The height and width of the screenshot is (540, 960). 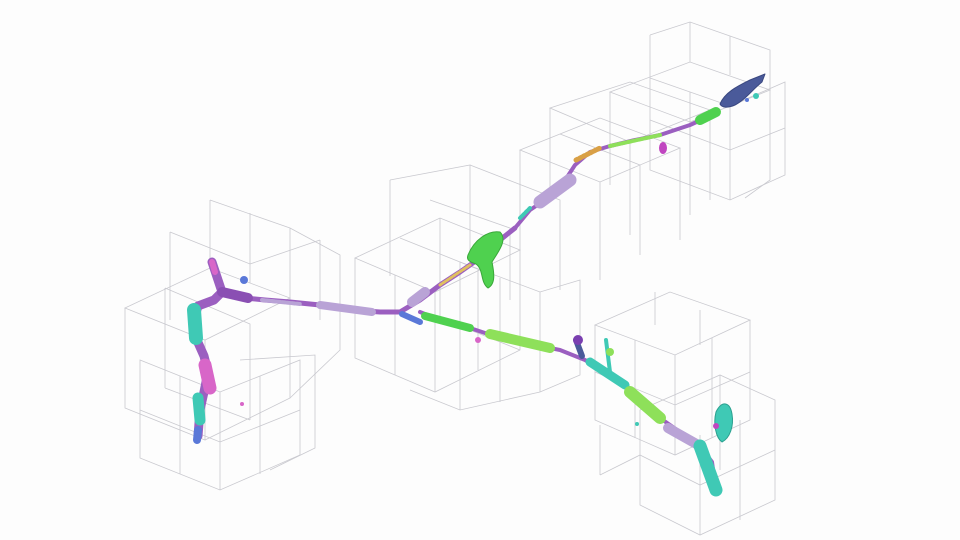 I want to click on grid-cluster-left, so click(x=232, y=345).